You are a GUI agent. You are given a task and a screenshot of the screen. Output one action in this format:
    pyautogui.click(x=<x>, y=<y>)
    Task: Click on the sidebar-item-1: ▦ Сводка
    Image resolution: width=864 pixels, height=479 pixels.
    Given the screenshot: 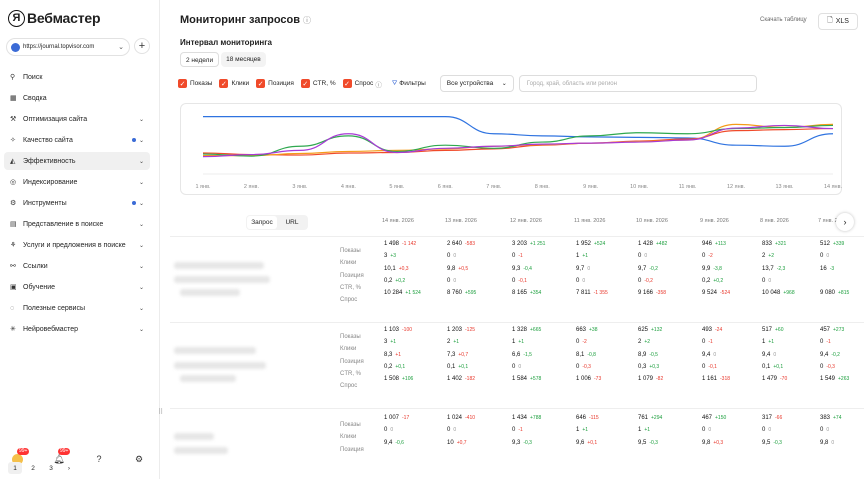 What is the action you would take?
    pyautogui.click(x=77, y=98)
    